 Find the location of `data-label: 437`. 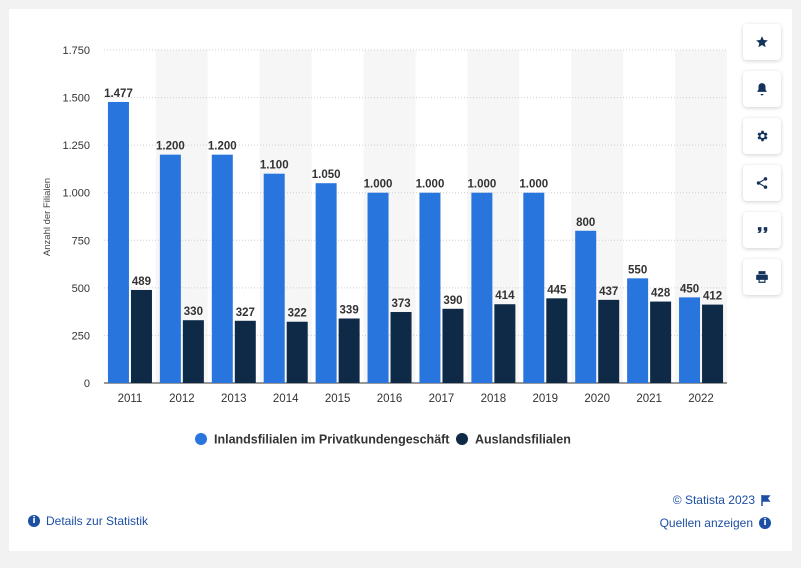

data-label: 437 is located at coordinates (608, 292).